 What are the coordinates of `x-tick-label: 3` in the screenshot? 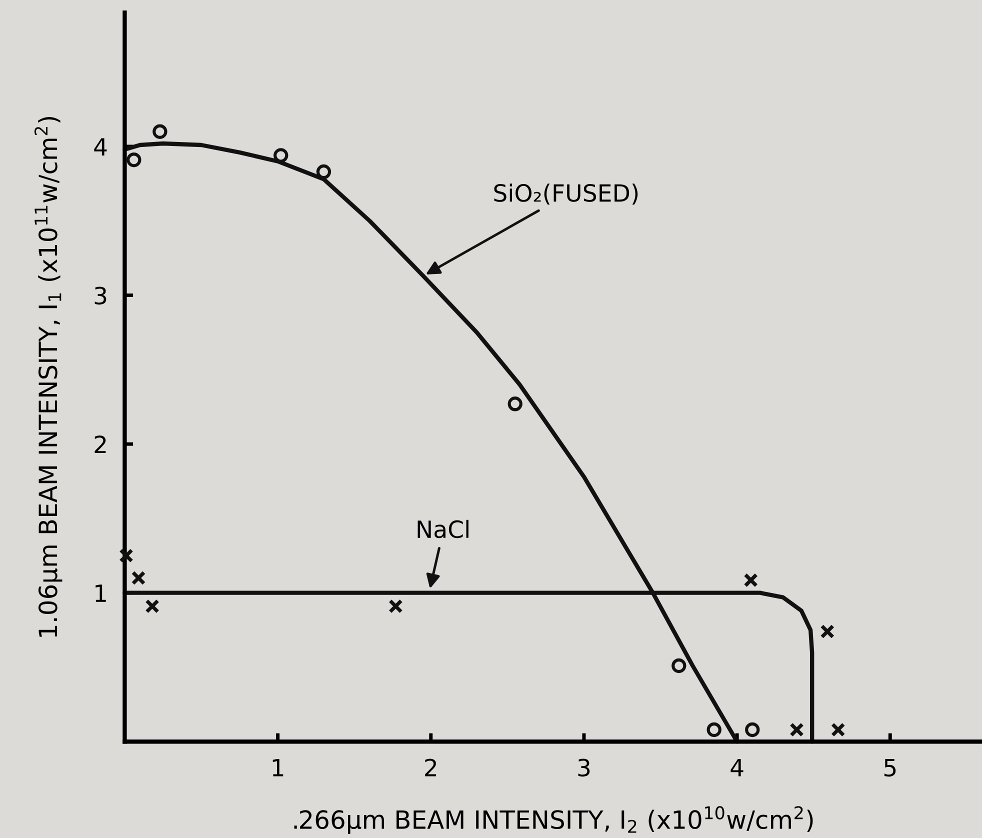 It's located at (584, 767).